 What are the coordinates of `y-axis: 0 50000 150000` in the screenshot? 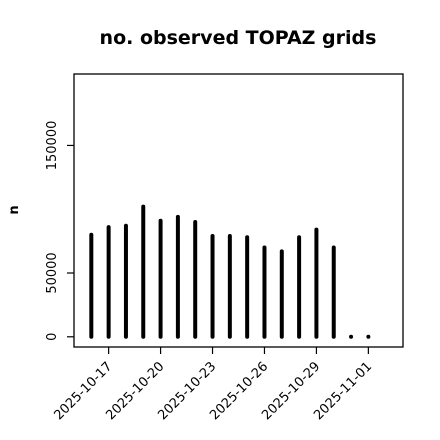 It's located at (59, 231).